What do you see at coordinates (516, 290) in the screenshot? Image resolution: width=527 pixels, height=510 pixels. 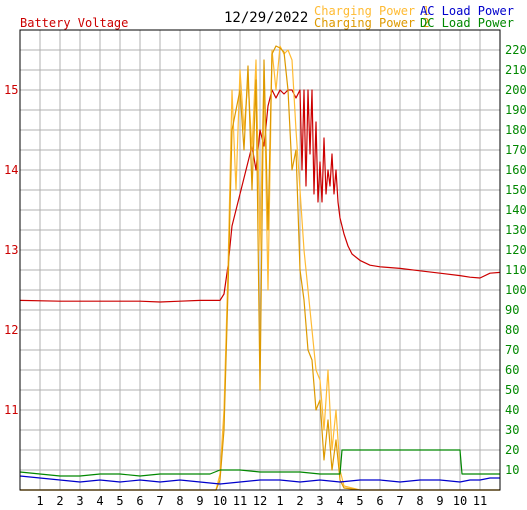 I see `right-tick-label: 100` at bounding box center [516, 290].